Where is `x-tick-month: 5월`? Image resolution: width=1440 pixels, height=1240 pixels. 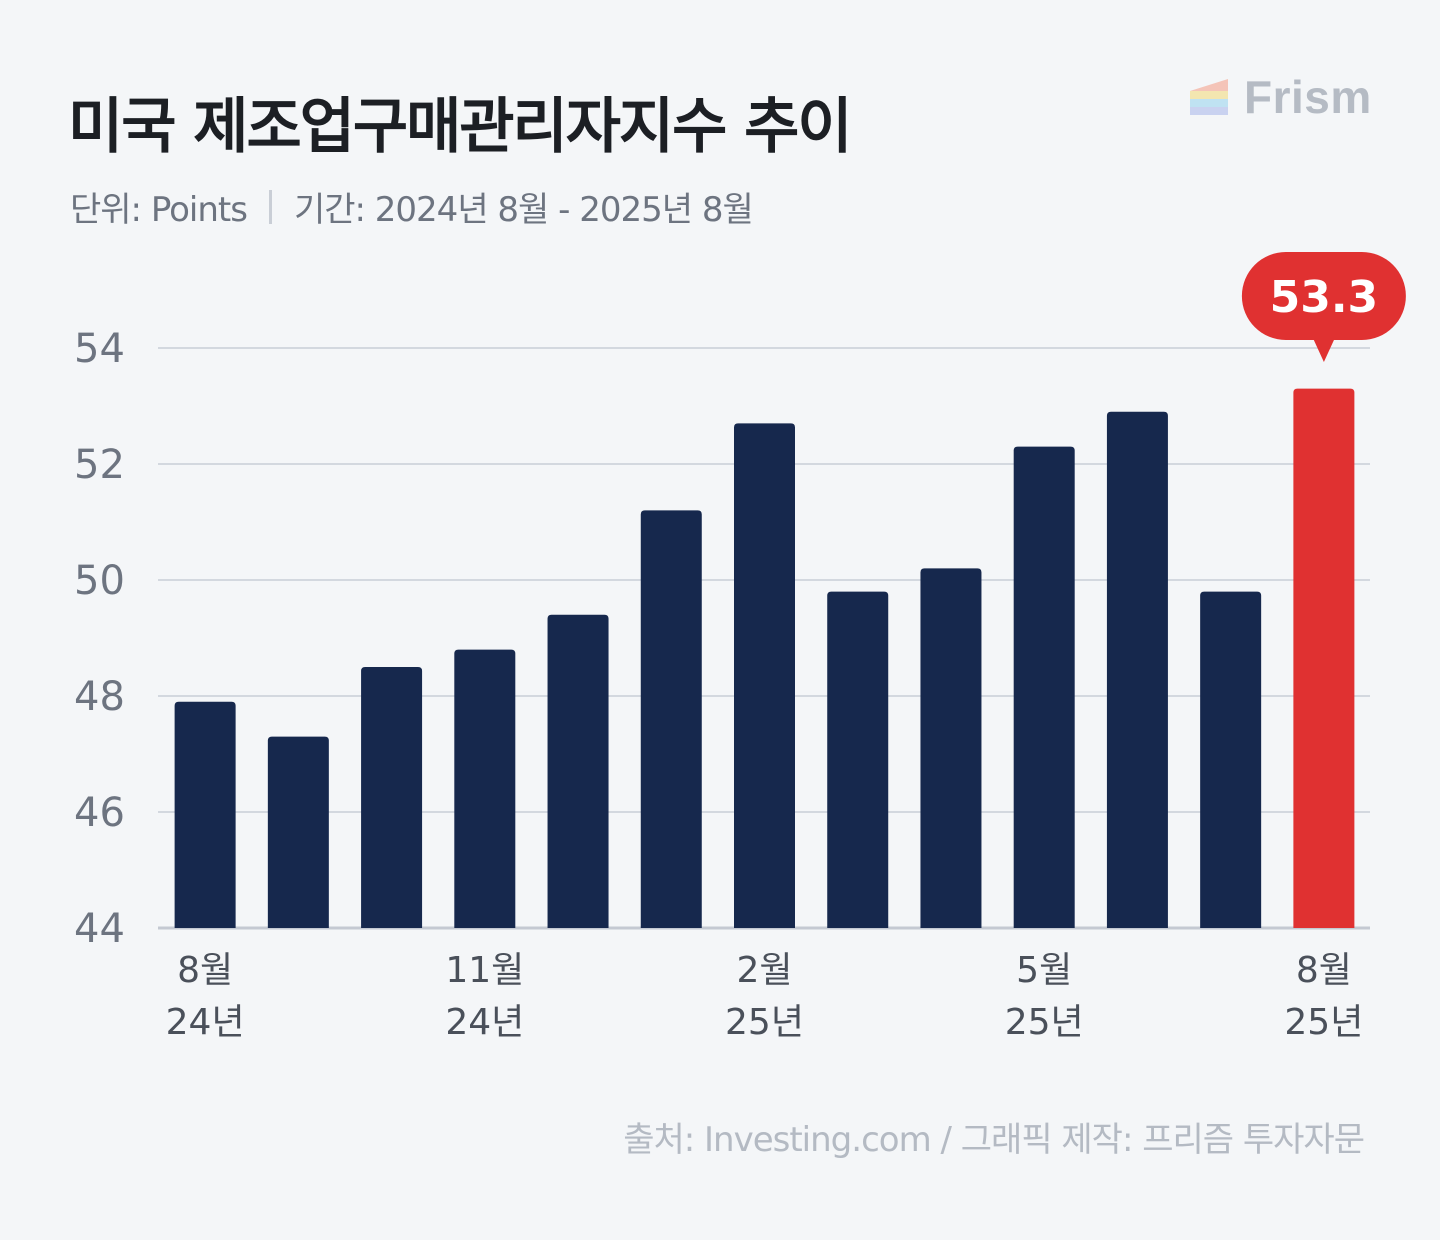 x-tick-month: 5월 is located at coordinates (1044, 970).